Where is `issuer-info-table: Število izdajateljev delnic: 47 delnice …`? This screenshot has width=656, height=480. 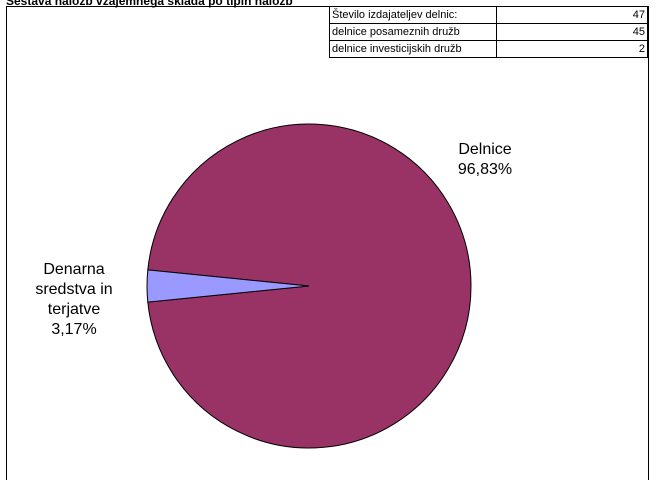 issuer-info-table: Število izdajateljev delnic: 47 delnice … is located at coordinates (488, 32).